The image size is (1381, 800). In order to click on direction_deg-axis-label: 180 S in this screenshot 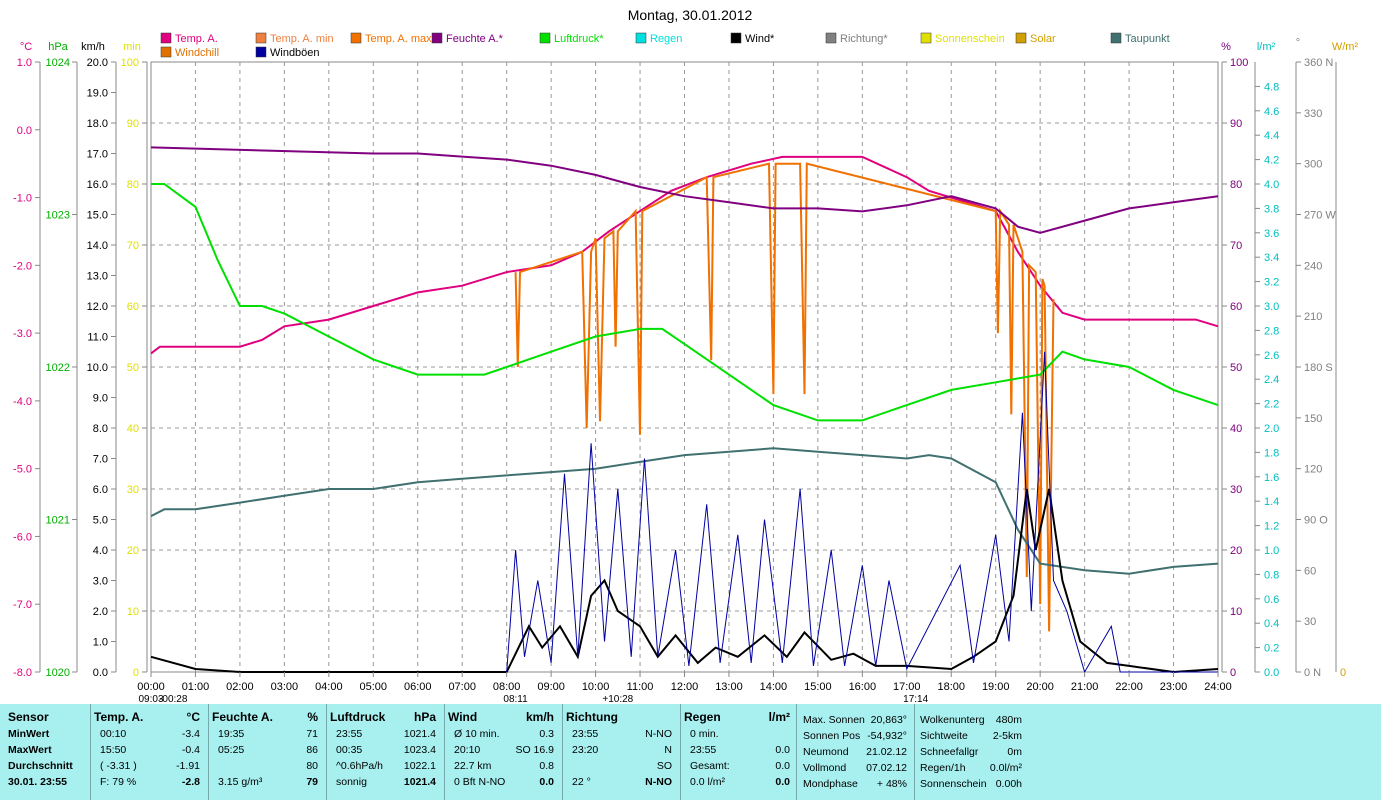, I will do `click(1318, 368)`.